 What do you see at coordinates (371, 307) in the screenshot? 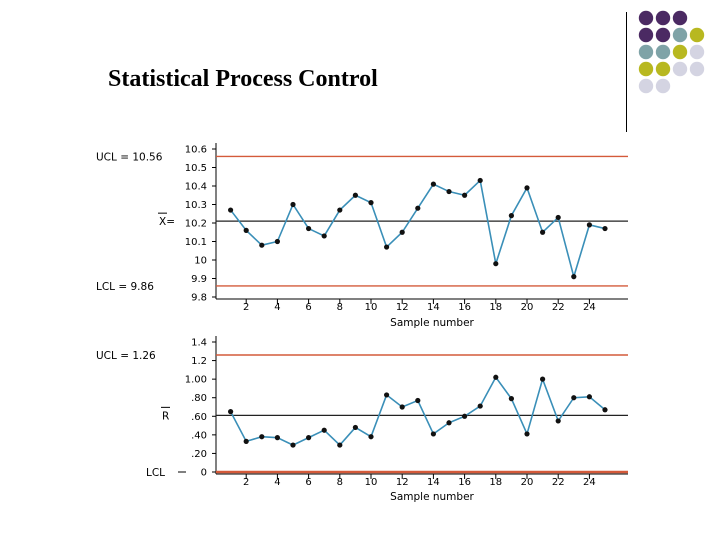
I see `x-tick-label: 10` at bounding box center [371, 307].